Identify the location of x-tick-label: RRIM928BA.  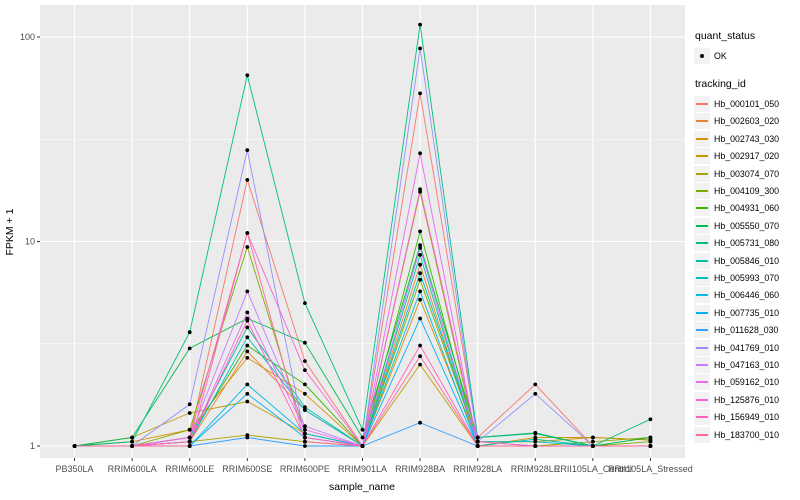
(420, 469).